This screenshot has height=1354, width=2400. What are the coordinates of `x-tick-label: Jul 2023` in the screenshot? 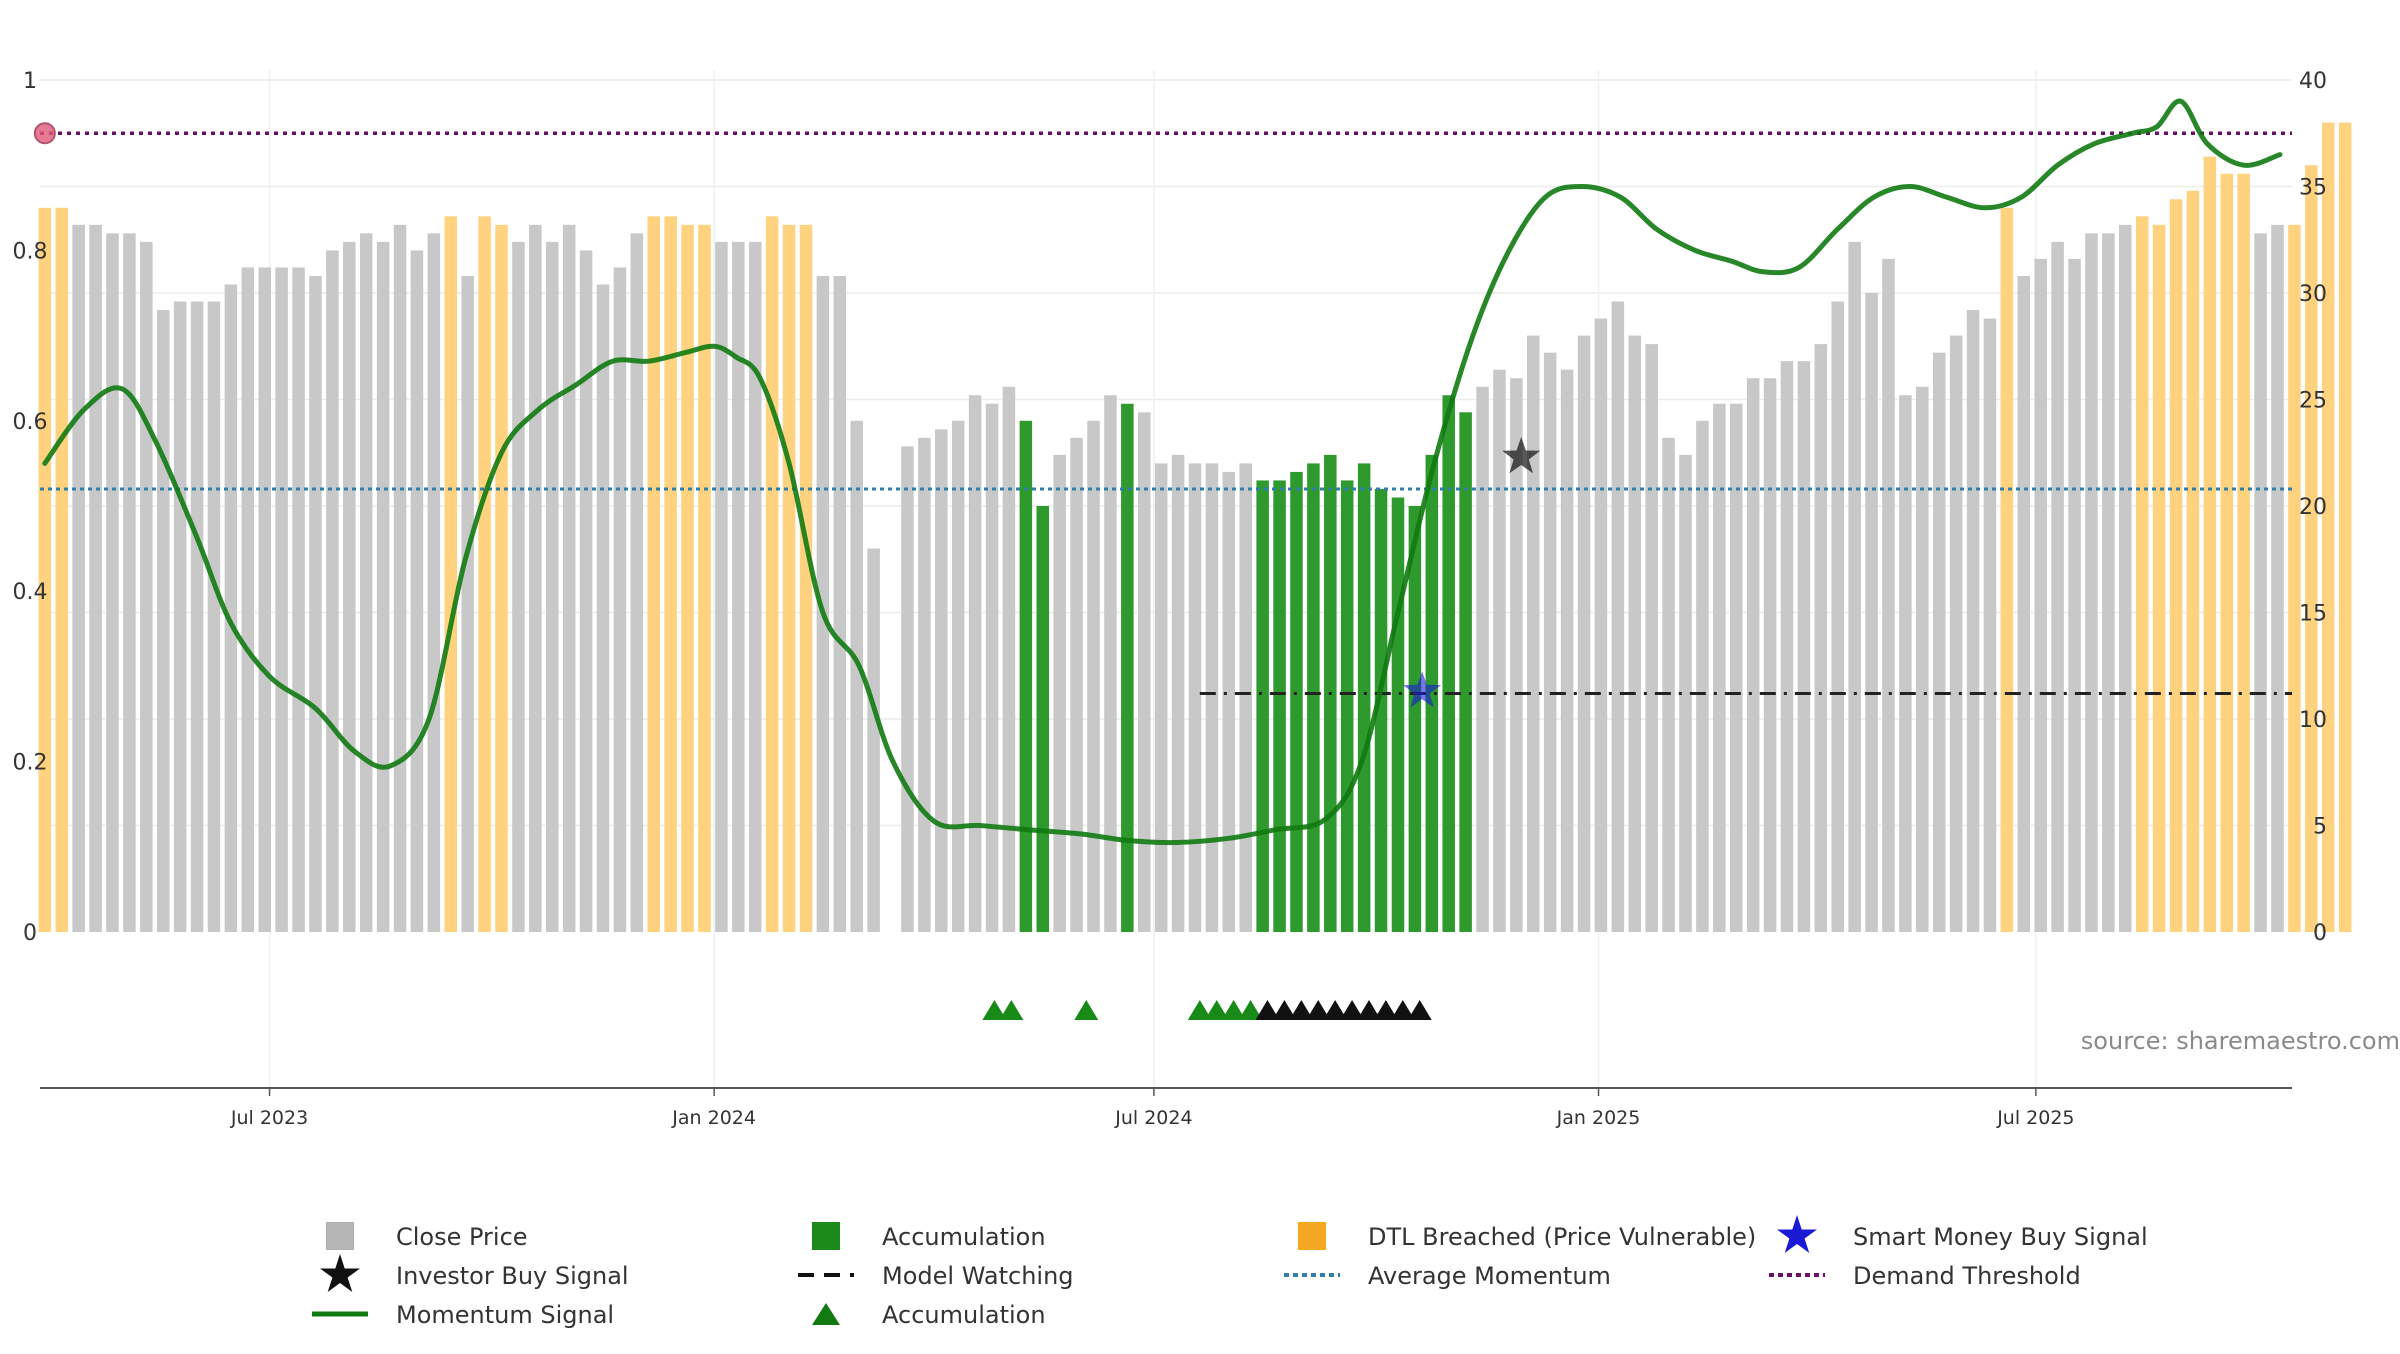 It's located at (269, 1118).